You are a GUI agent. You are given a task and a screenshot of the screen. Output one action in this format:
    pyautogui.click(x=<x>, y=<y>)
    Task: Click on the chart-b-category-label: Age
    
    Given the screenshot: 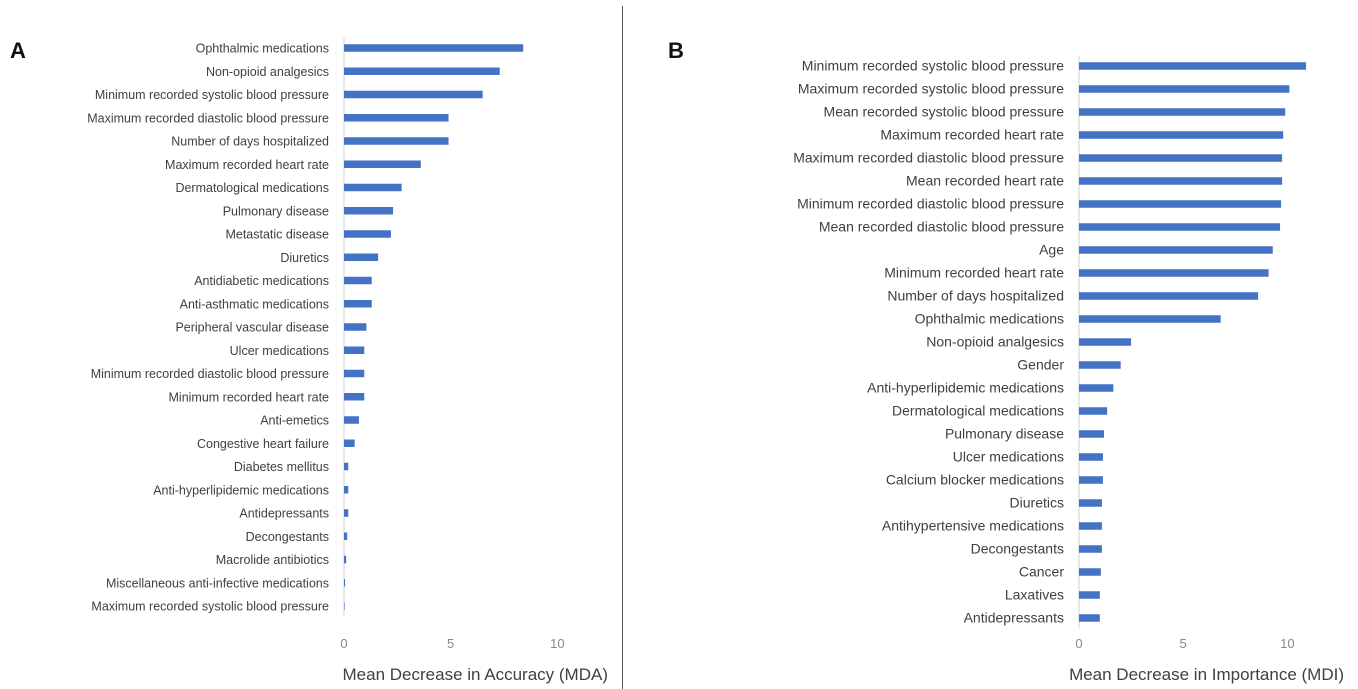 What is the action you would take?
    pyautogui.click(x=1051, y=250)
    